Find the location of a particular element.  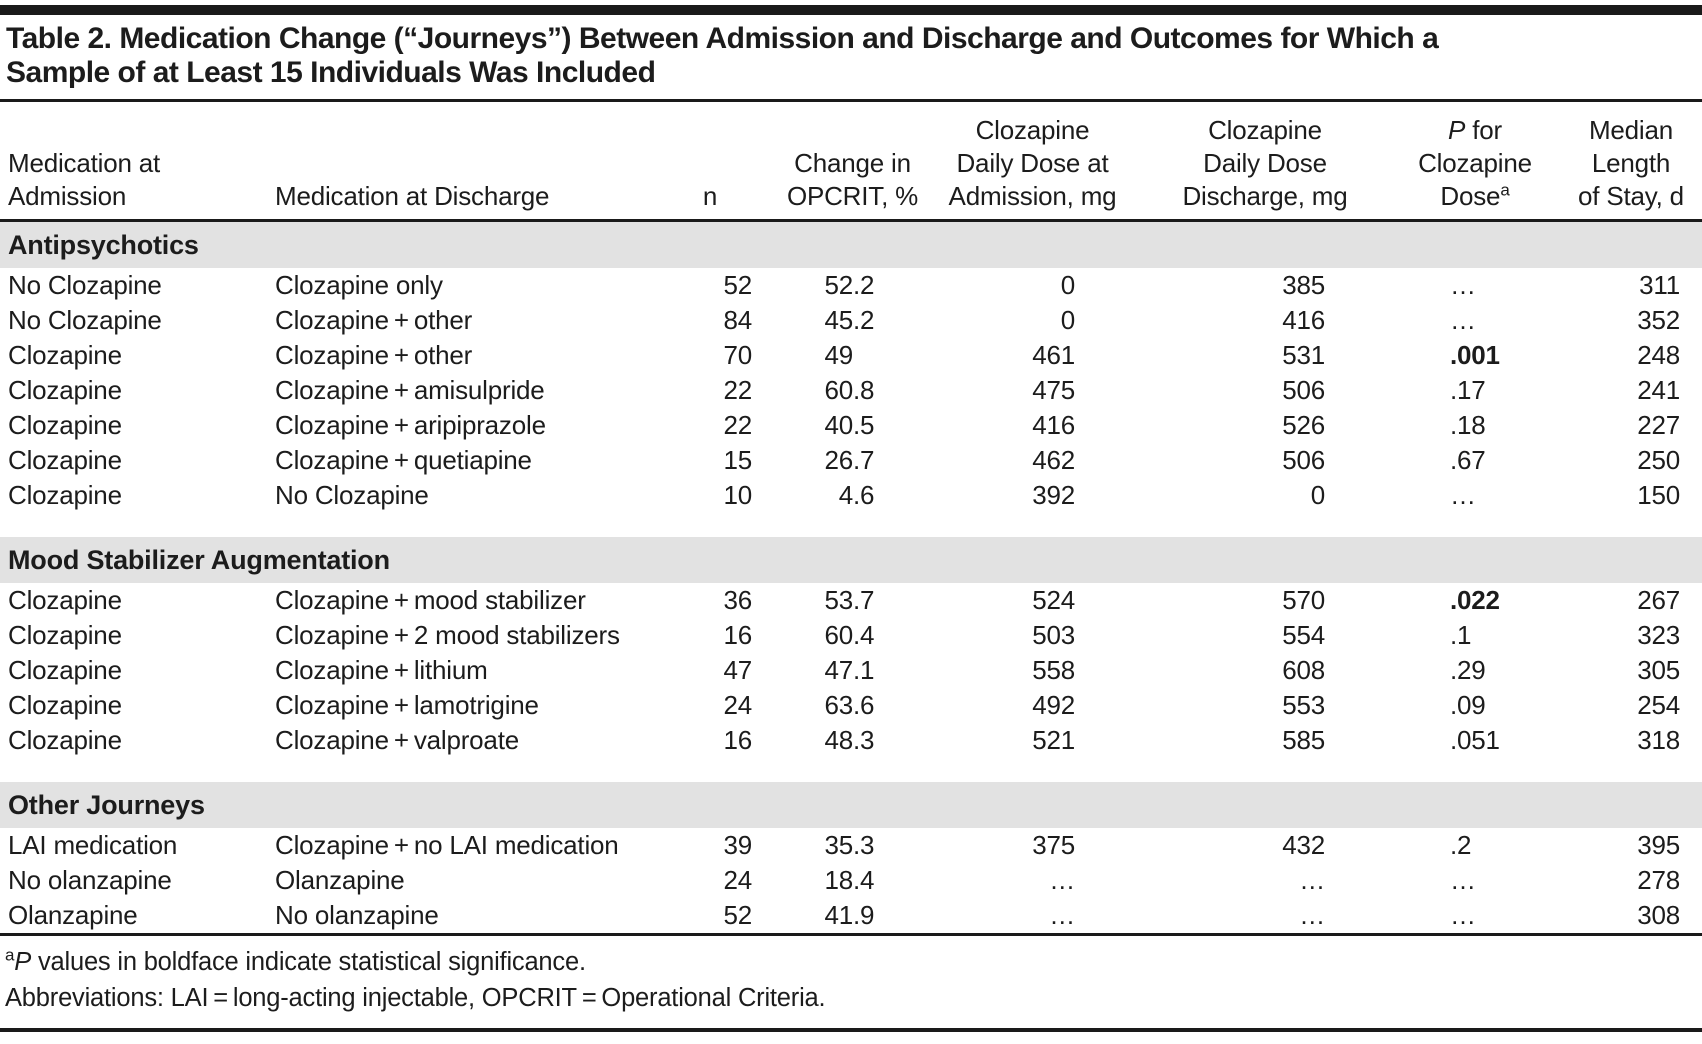

cell-p-for-clozapine-dose: .09 is located at coordinates (1475, 705).